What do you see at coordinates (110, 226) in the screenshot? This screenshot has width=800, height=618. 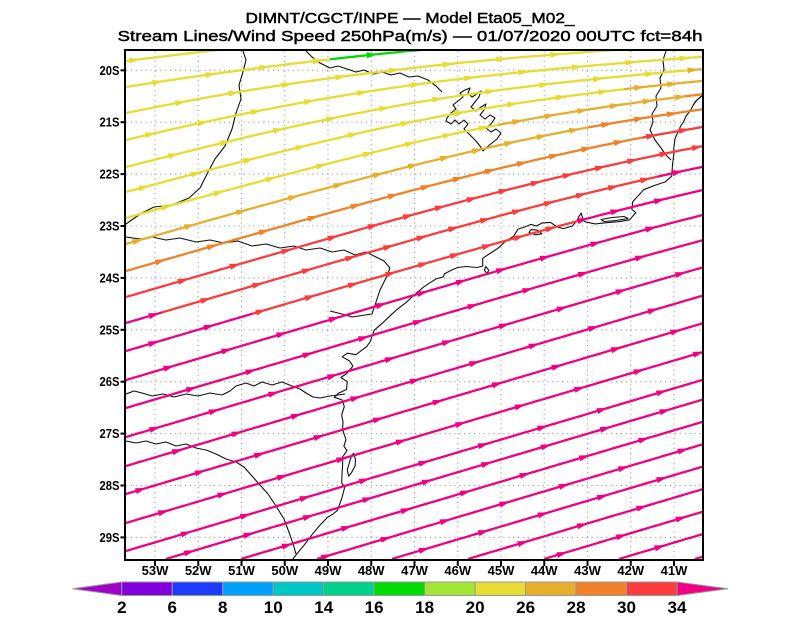 I see `svg-text: 23S` at bounding box center [110, 226].